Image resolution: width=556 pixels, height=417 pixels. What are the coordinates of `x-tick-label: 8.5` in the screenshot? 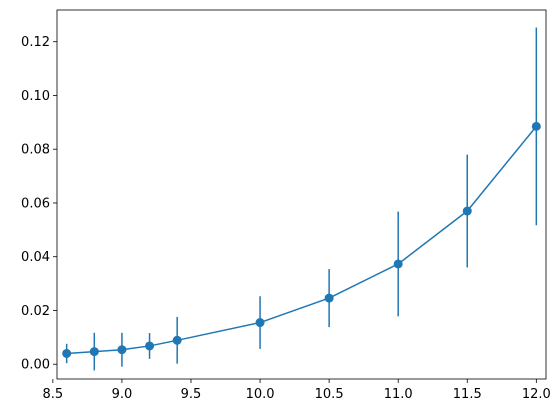 It's located at (53, 394).